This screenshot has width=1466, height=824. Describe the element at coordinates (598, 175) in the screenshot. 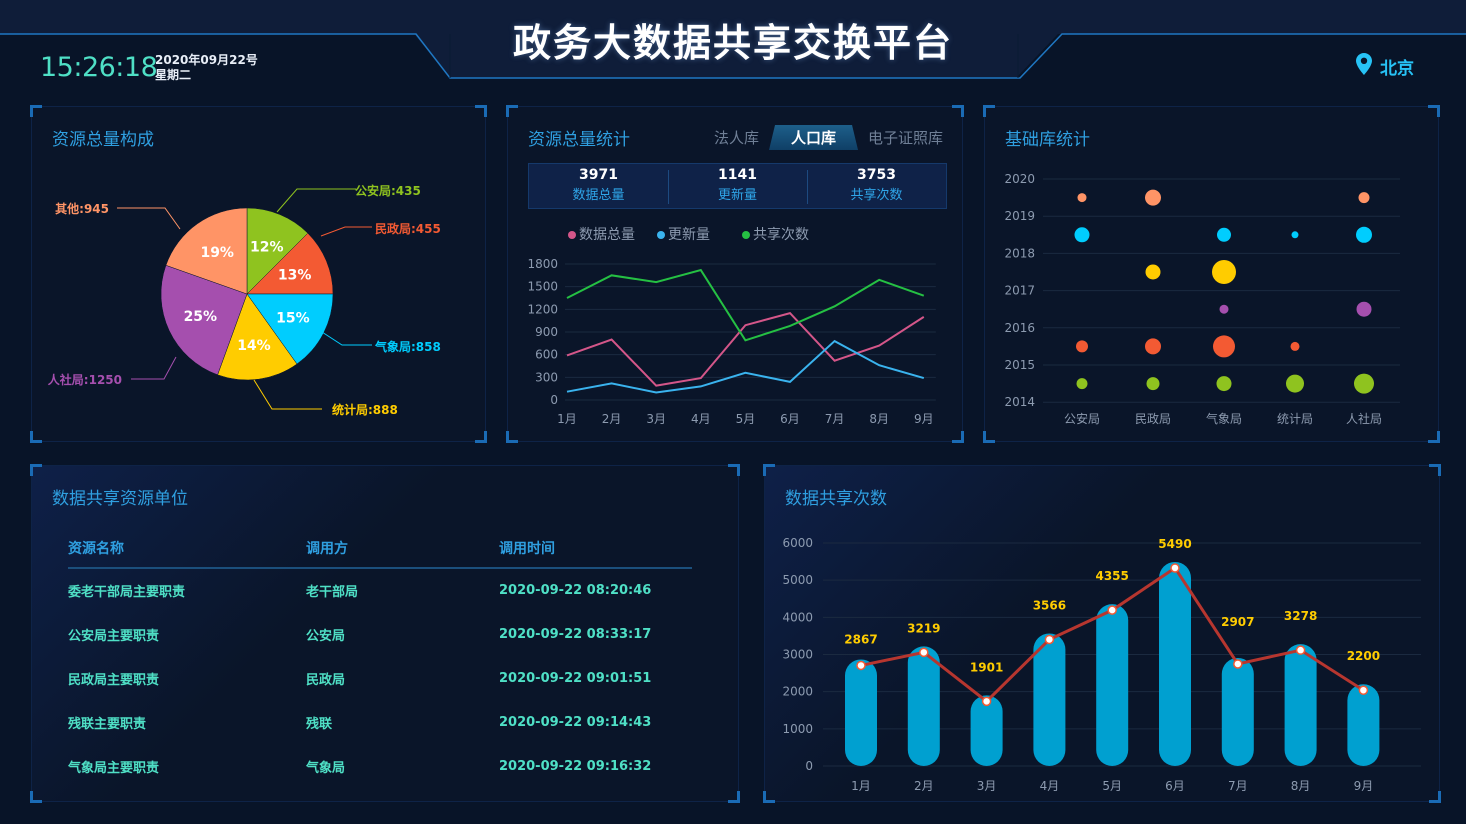

I see `stat-value: 3971` at that location.